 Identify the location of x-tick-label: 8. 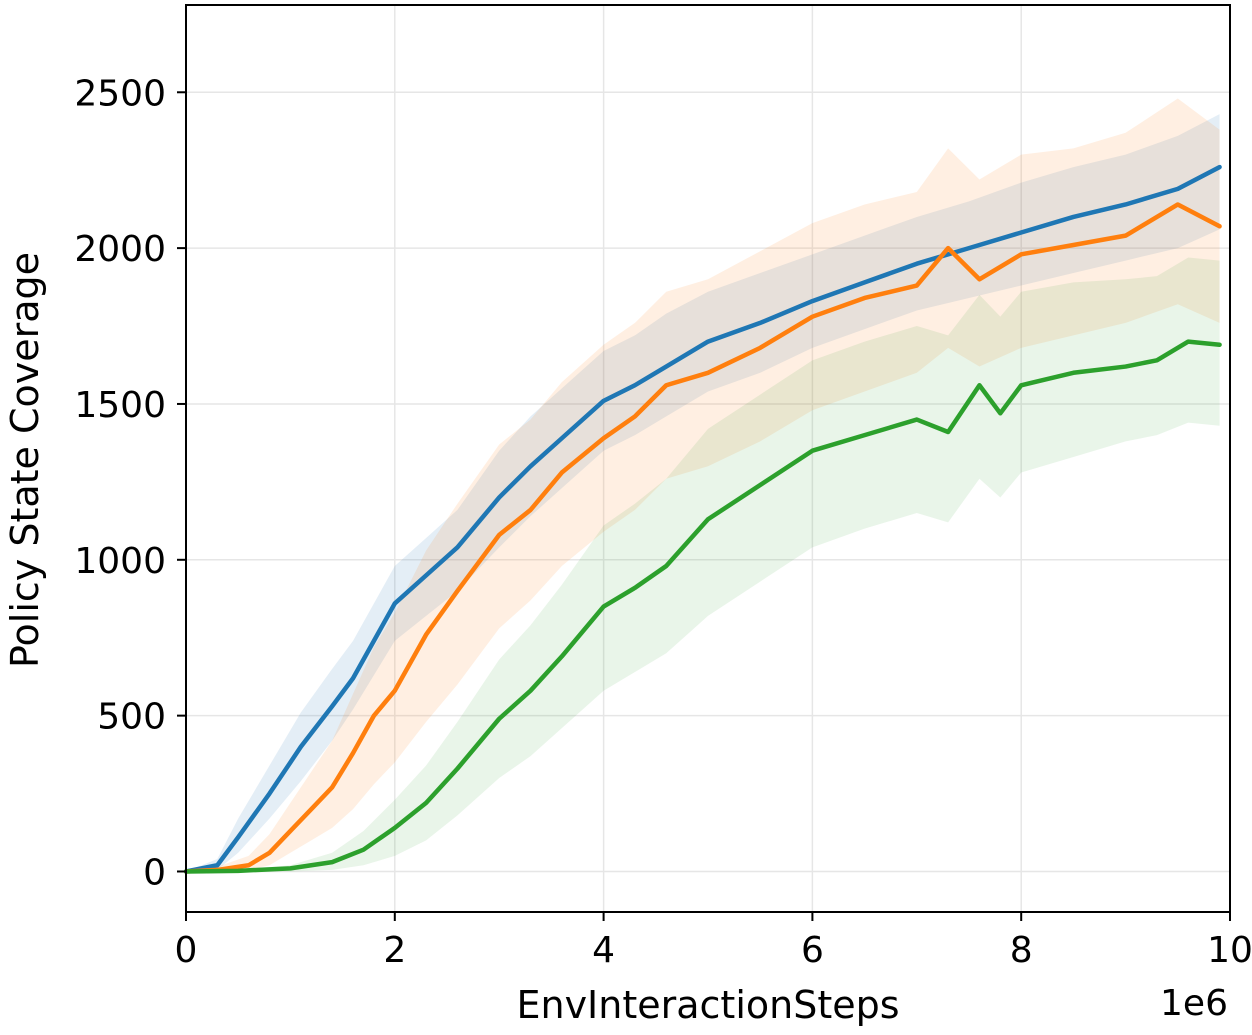
(1021, 950).